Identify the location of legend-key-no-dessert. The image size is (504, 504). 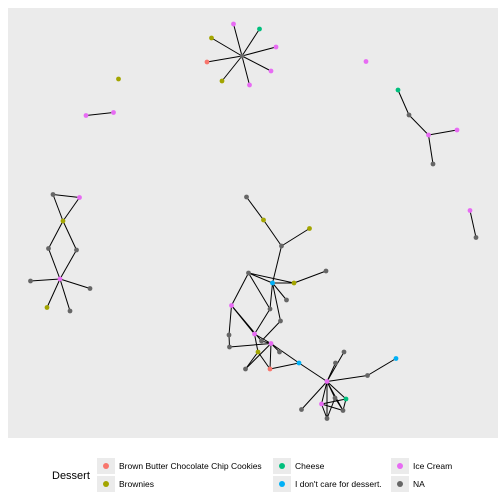
(282, 484).